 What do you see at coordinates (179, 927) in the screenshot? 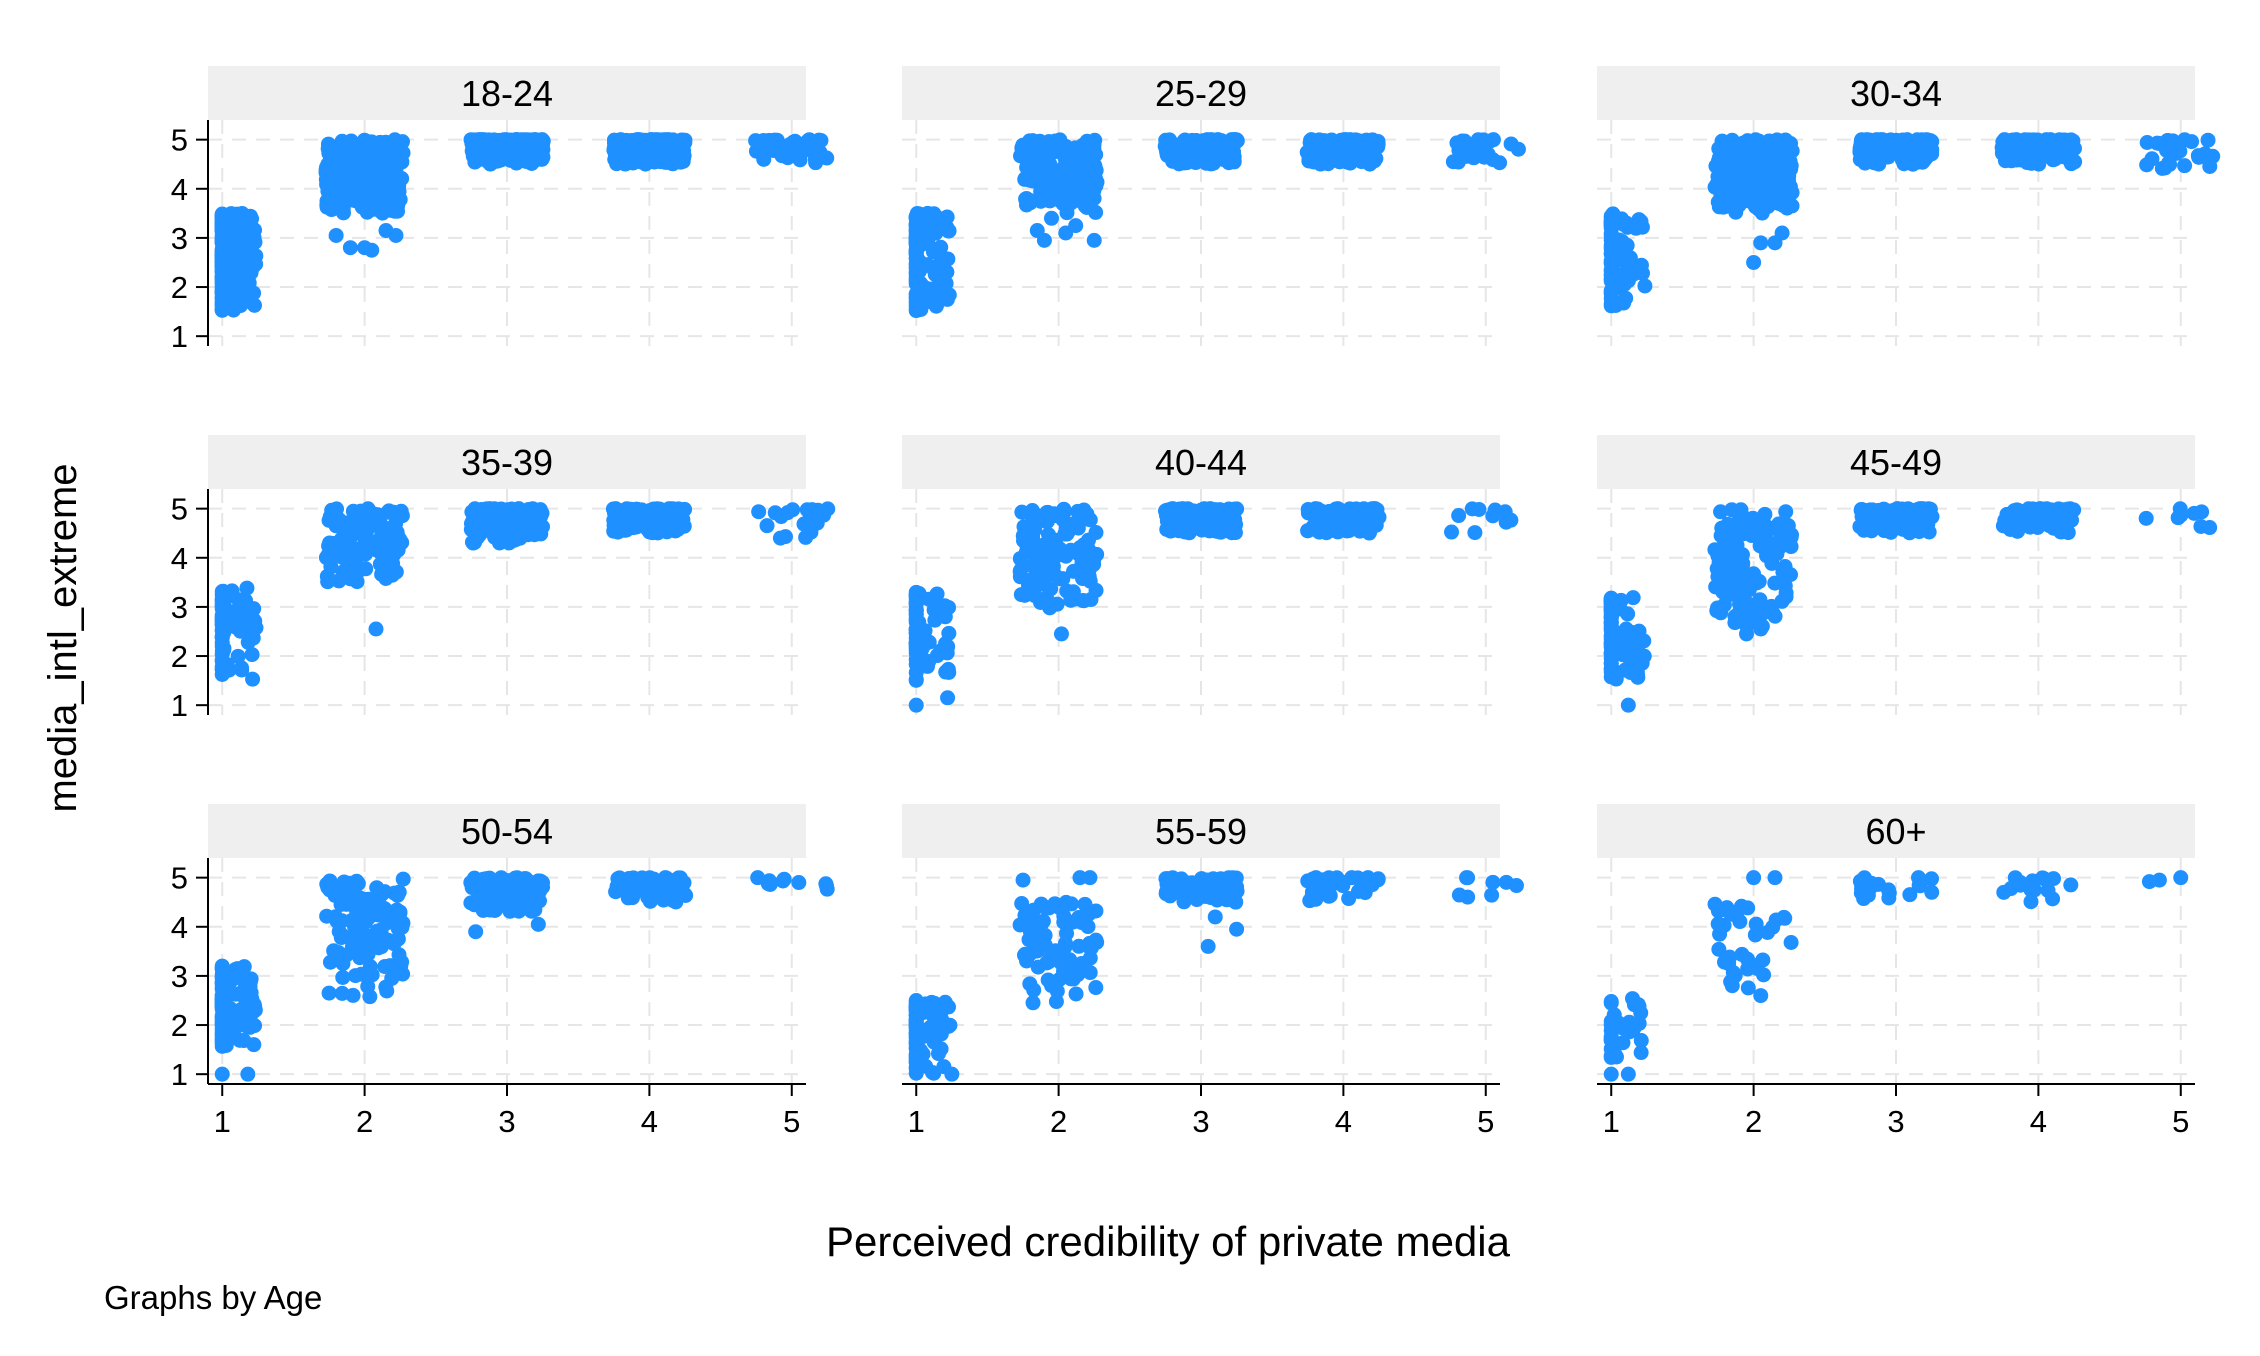
I see `y-tick-label: 4` at bounding box center [179, 927].